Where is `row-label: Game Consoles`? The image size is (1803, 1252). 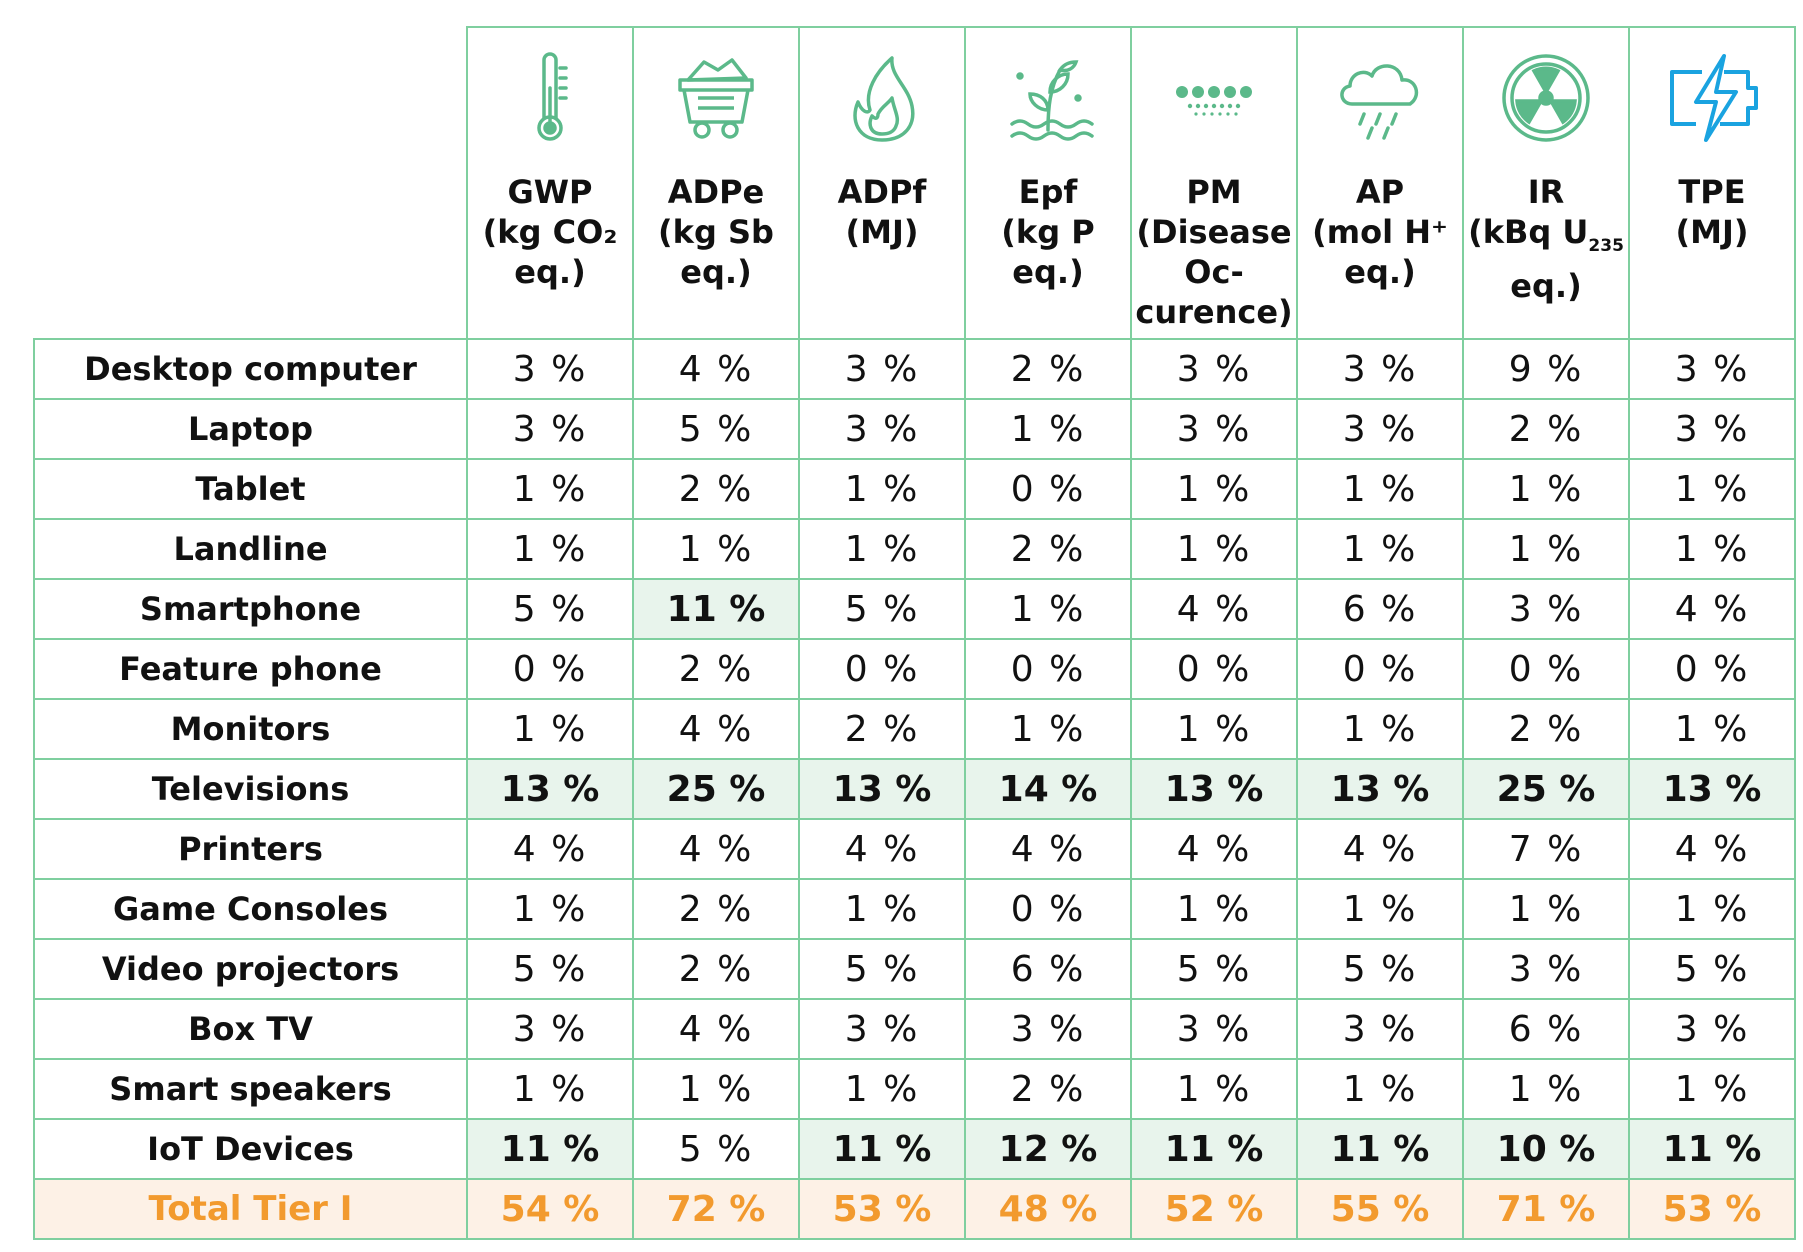
row-label: Game Consoles is located at coordinates (250, 909).